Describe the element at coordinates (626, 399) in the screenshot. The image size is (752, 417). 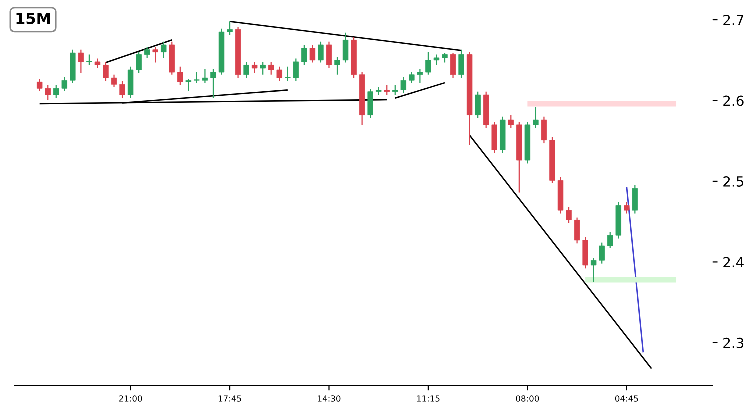
I see `x-tick-label: 04:45` at that location.